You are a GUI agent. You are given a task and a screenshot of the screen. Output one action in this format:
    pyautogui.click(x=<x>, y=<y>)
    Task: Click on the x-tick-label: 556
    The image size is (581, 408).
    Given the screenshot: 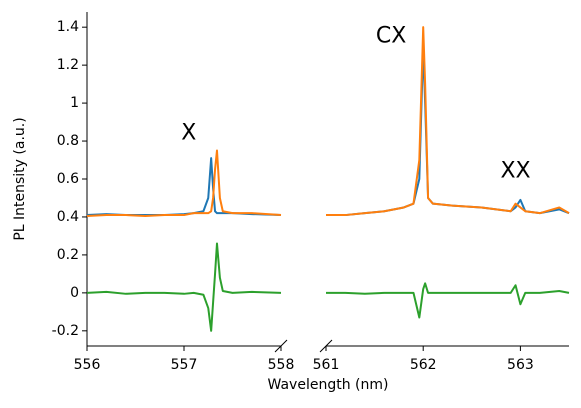 What is the action you would take?
    pyautogui.click(x=87, y=365)
    